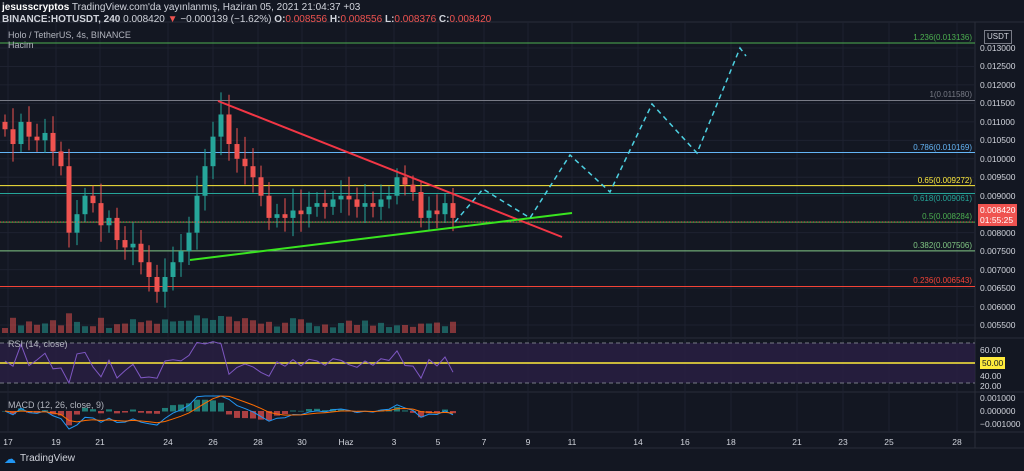 This screenshot has height=471, width=1024. Describe the element at coordinates (942, 245) in the screenshot. I see `fib-label: 0.382(0.007506)` at that location.